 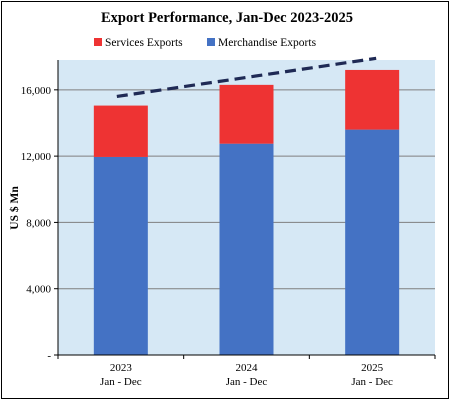 What do you see at coordinates (38, 290) in the screenshot?
I see `y-tick-label: 4,000` at bounding box center [38, 290].